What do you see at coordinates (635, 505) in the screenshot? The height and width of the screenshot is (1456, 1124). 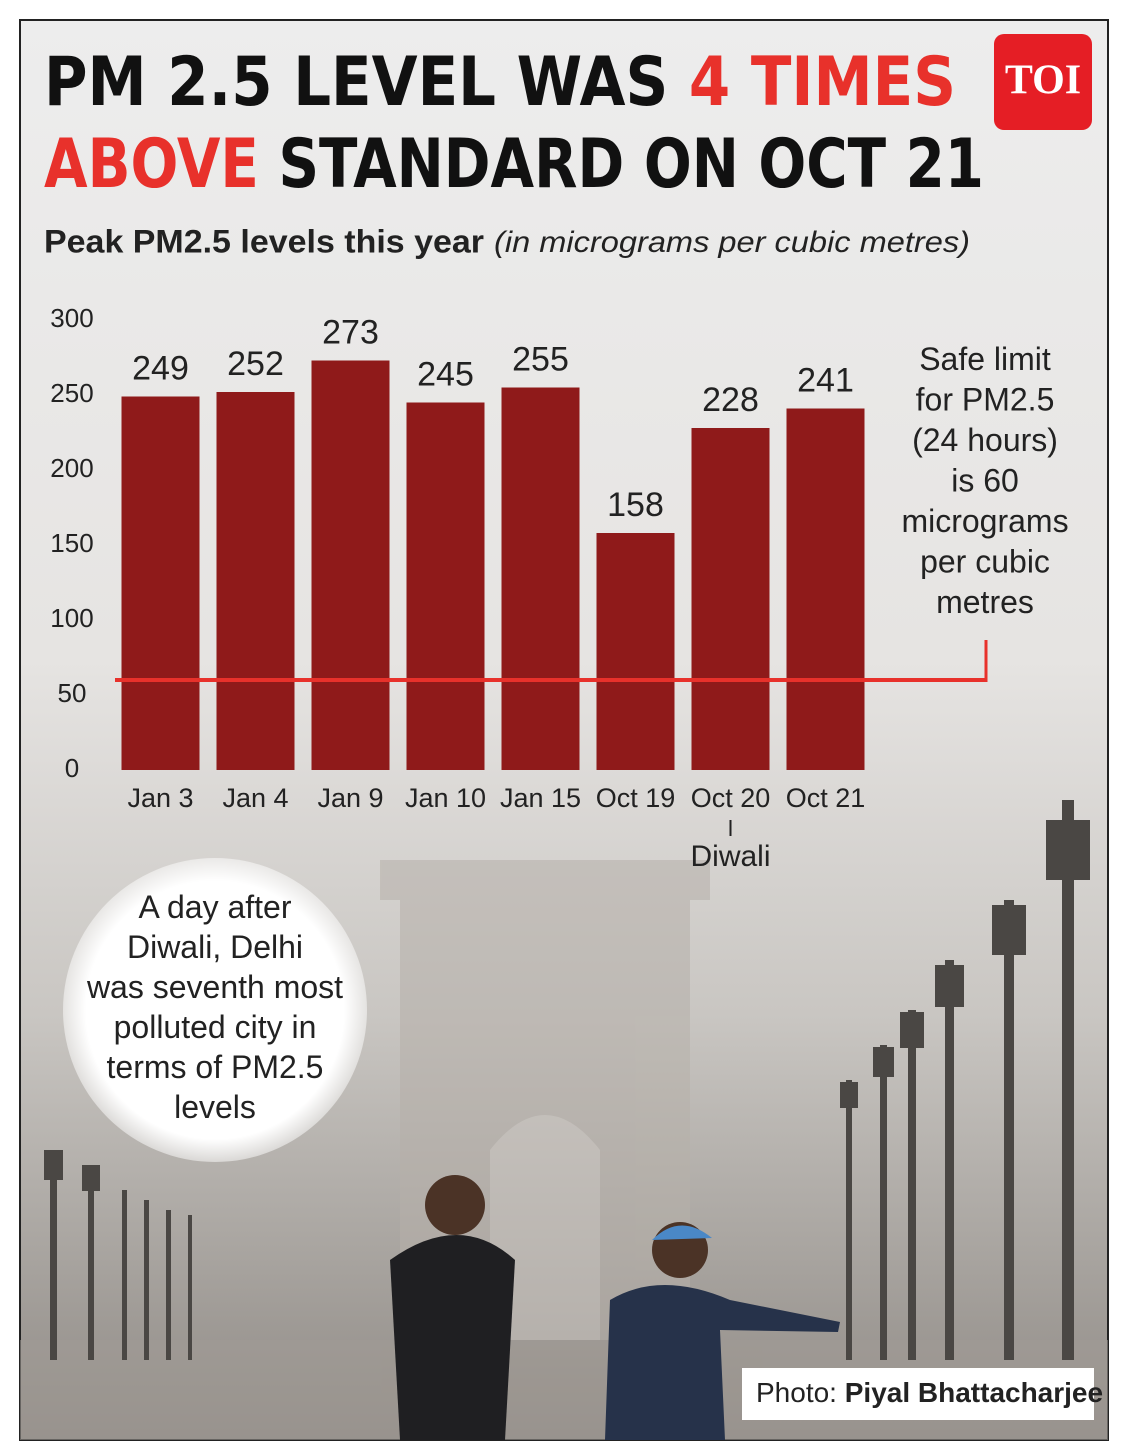 I see `value-label: 158` at bounding box center [635, 505].